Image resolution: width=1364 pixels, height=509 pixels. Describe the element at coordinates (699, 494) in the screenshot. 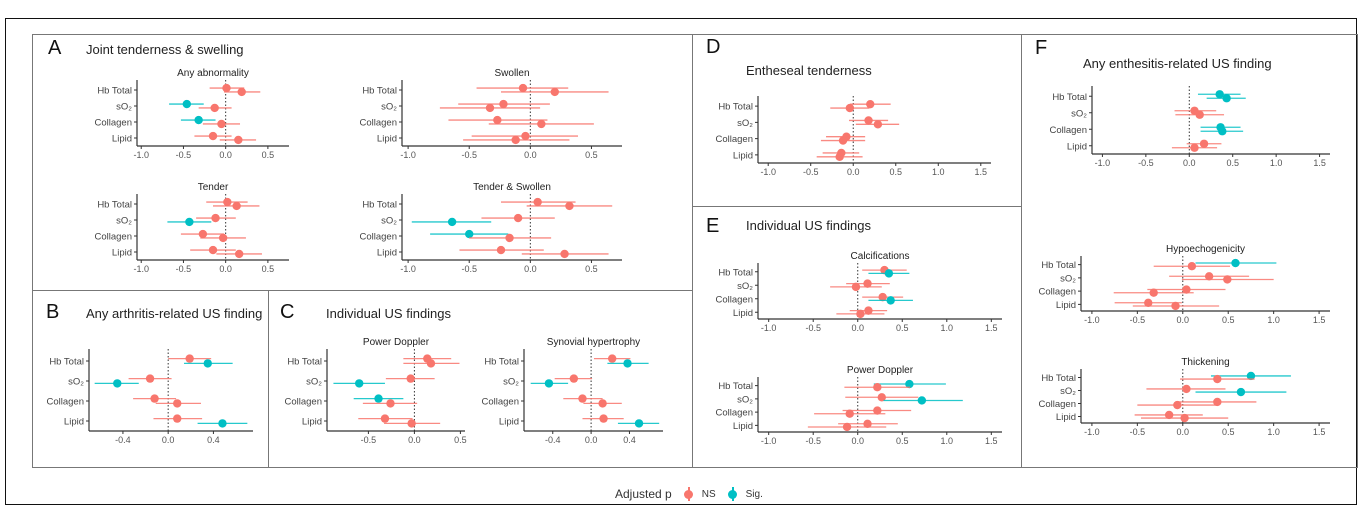

I see `legend-item-ns: NS` at that location.